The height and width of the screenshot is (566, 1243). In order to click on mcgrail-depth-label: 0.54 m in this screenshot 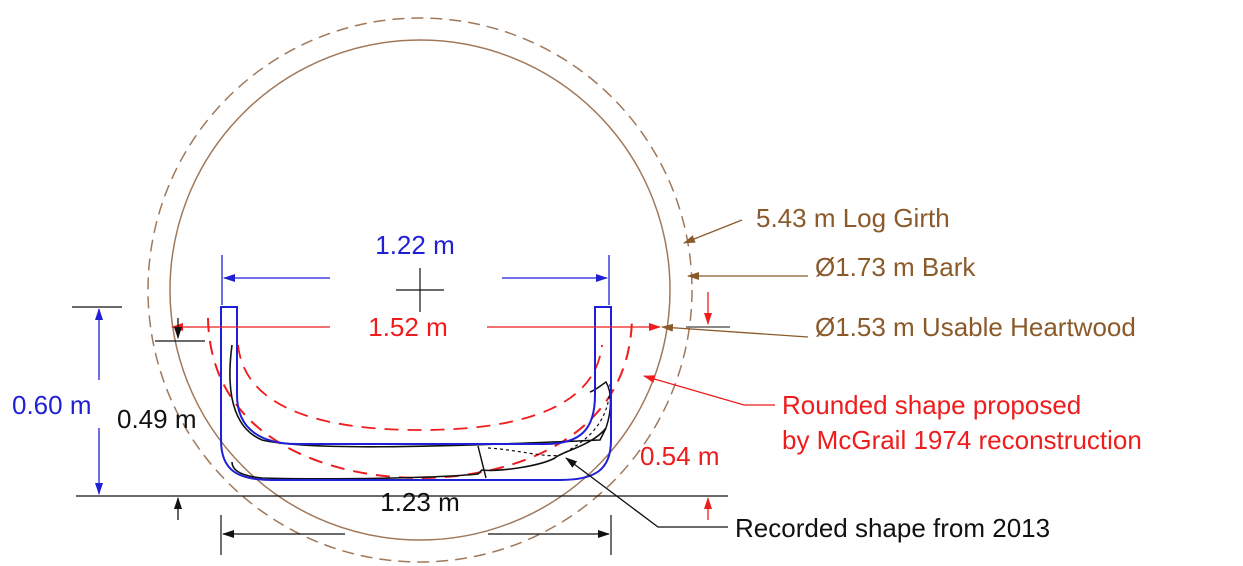, I will do `click(680, 456)`.